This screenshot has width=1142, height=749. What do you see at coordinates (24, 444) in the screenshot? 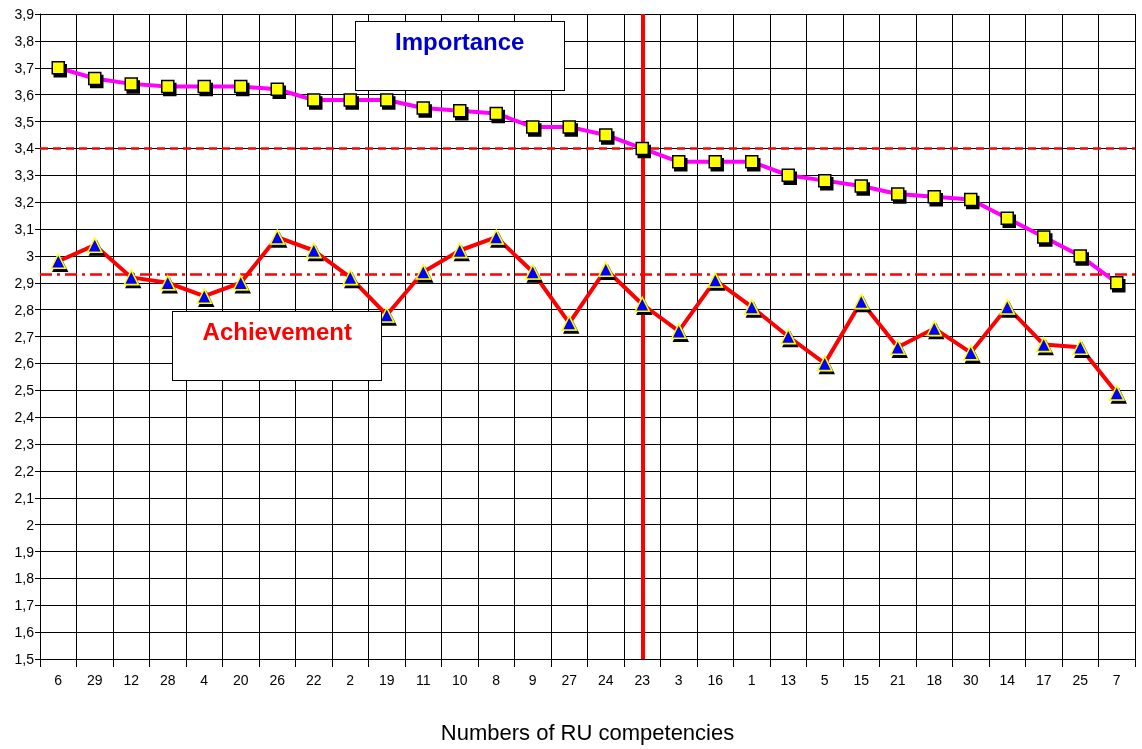
I see `y-tick-label: 2,3` at bounding box center [24, 444].